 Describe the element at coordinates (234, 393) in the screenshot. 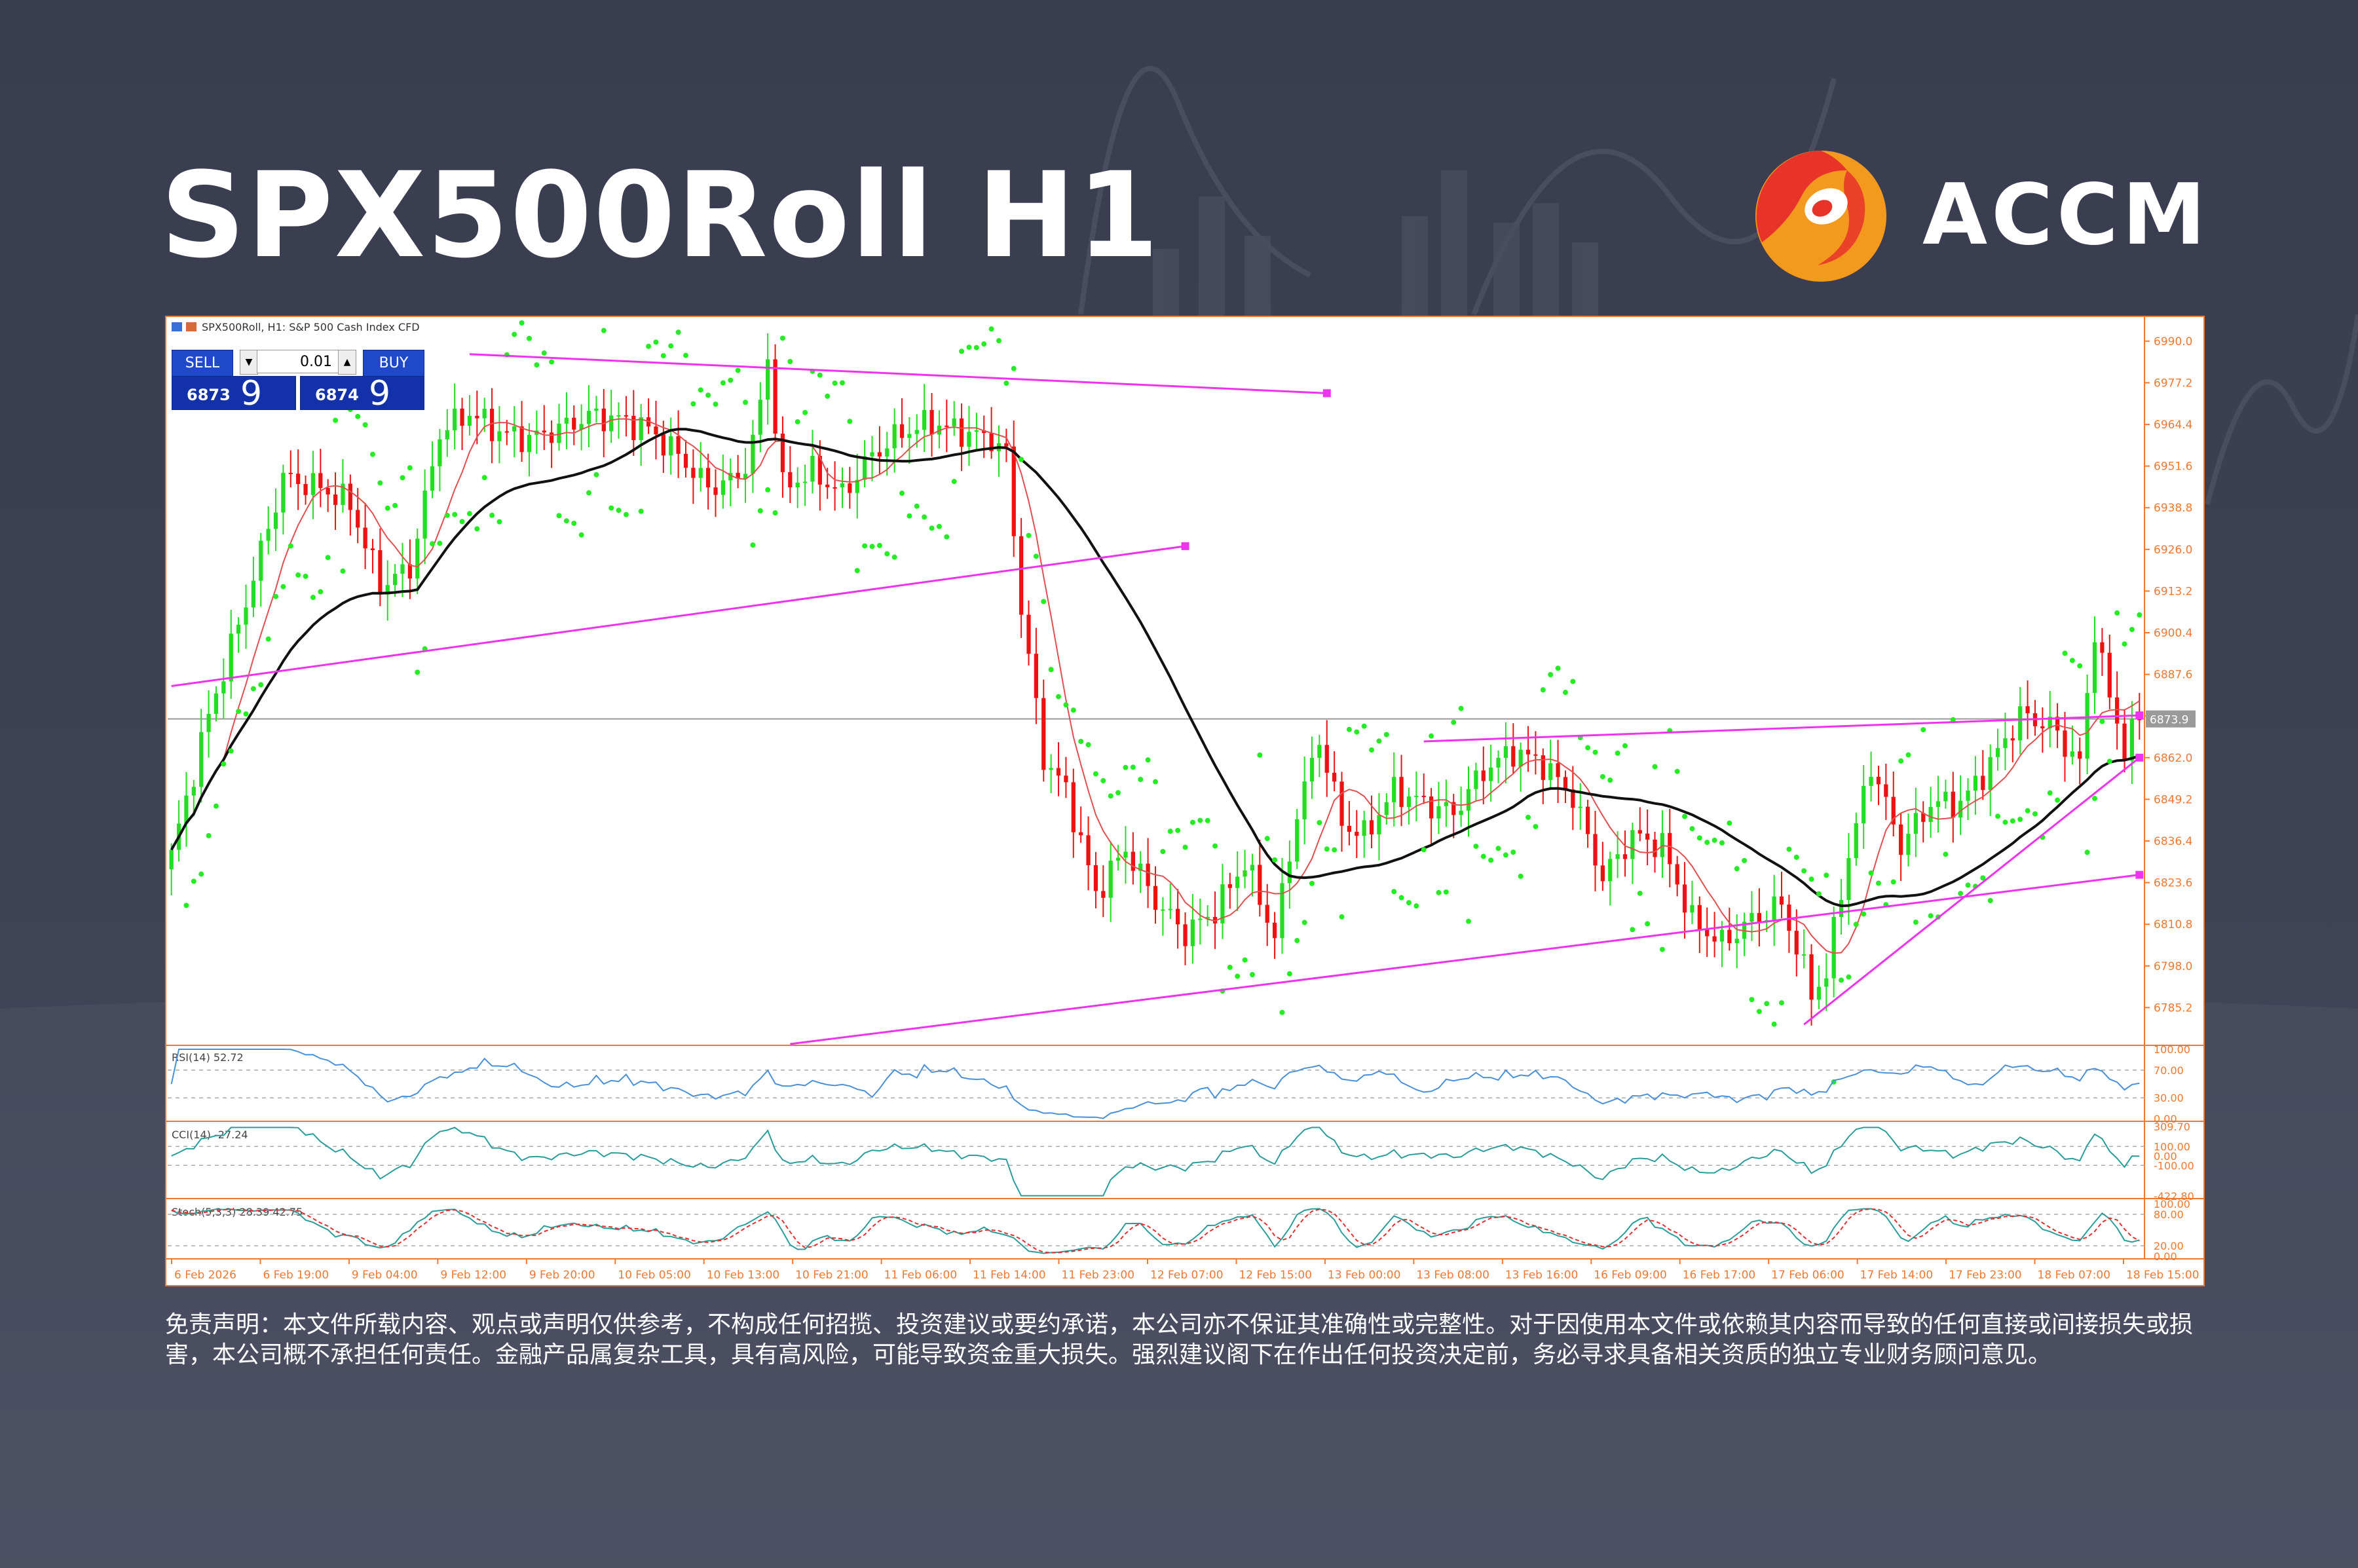

I see `sell-price: 6873 9` at that location.